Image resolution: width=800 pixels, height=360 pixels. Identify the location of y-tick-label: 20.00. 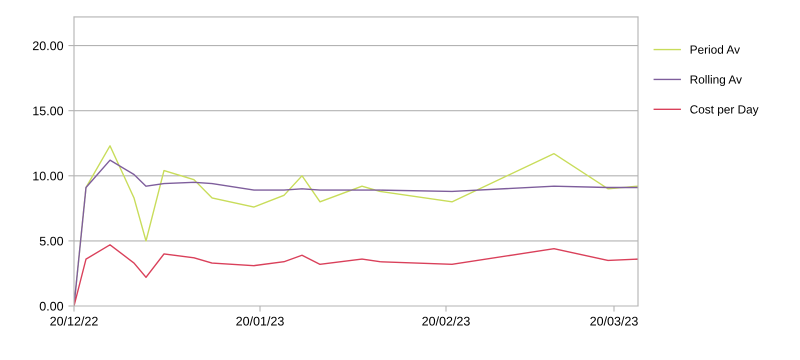
(48, 45).